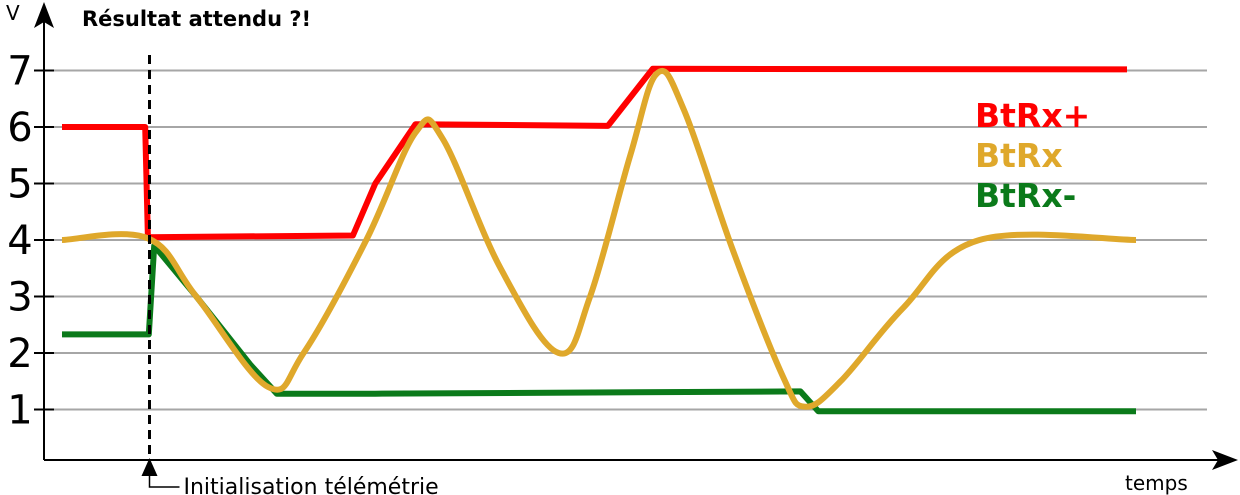  What do you see at coordinates (1025, 195) in the screenshot?
I see `legend-entry-btrxminus: BtRx-` at bounding box center [1025, 195].